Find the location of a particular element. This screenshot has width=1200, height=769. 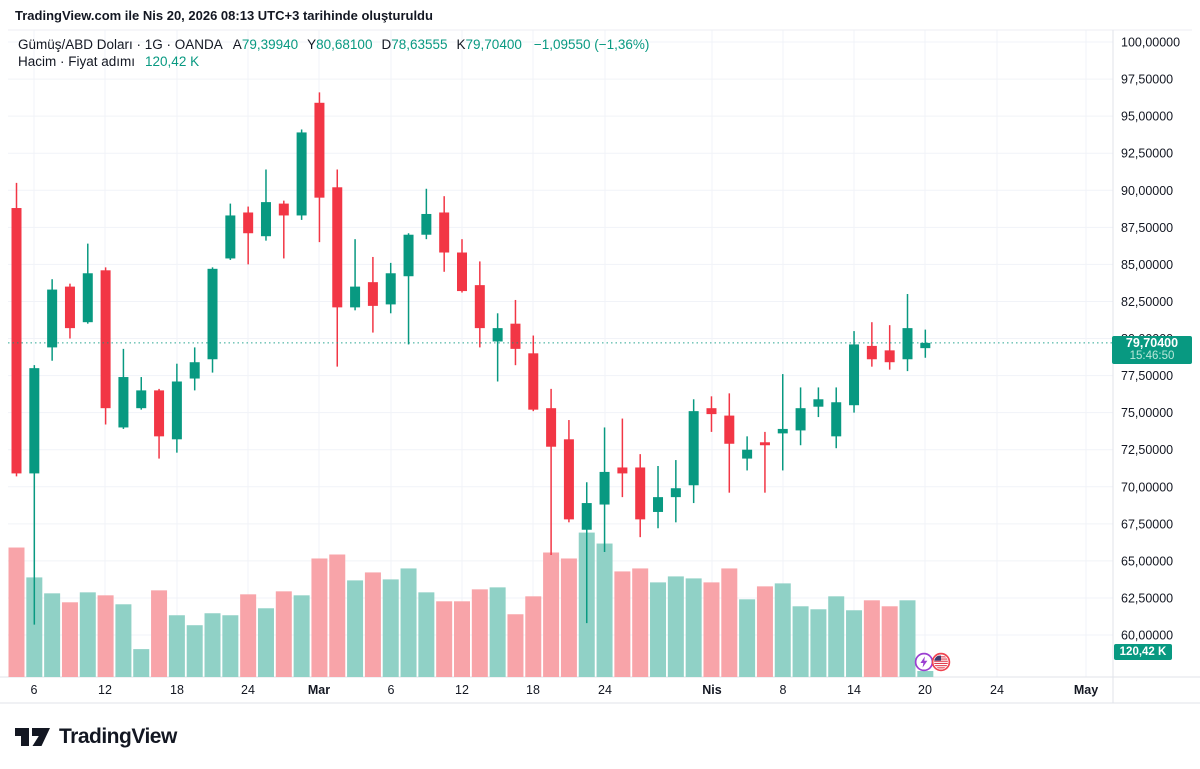

time-axis: 6 12 18 24 Mar 6 12 18 24 Nis 8 14 20 24 May is located at coordinates (565, 690).